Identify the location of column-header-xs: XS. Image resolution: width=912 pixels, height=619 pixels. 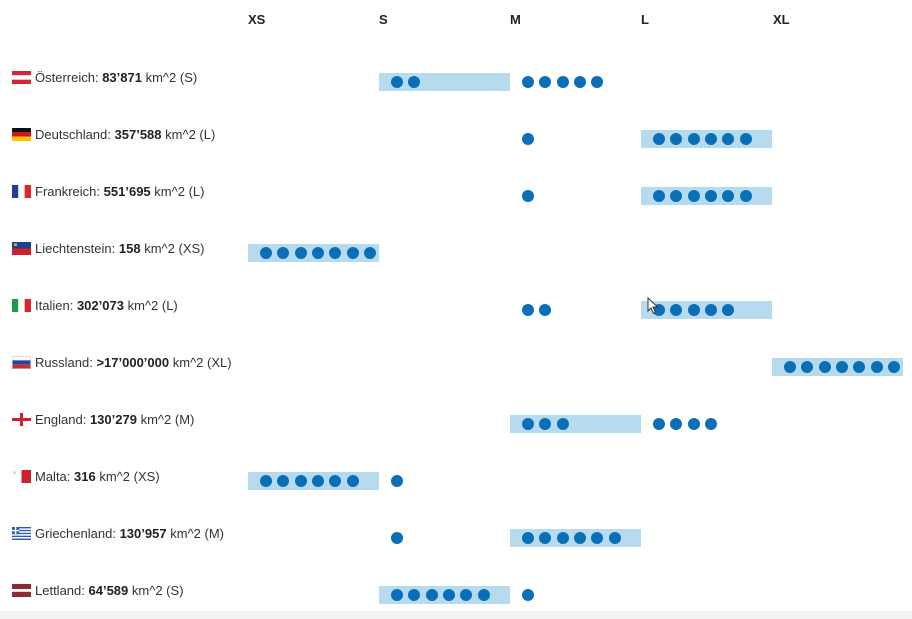
(257, 19).